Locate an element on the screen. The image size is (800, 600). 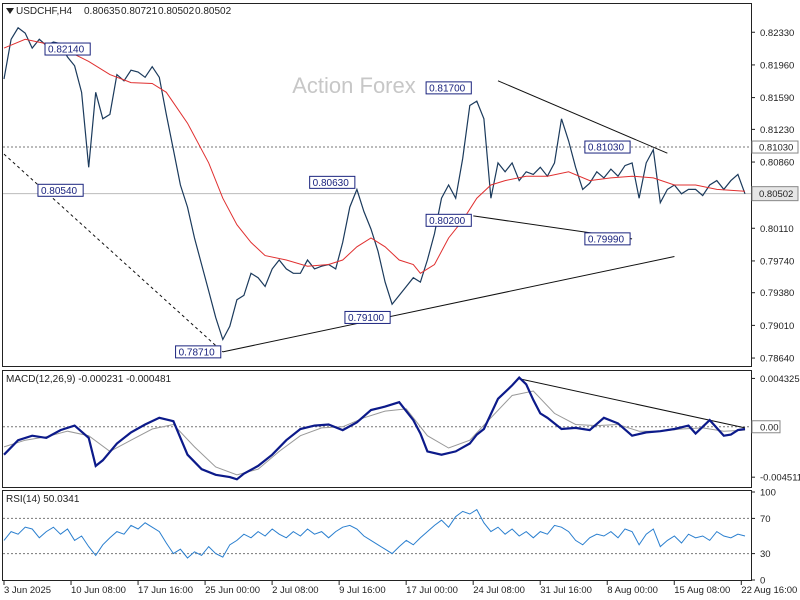
time-tick-label: 8 Aug 00:00 is located at coordinates (632, 590).